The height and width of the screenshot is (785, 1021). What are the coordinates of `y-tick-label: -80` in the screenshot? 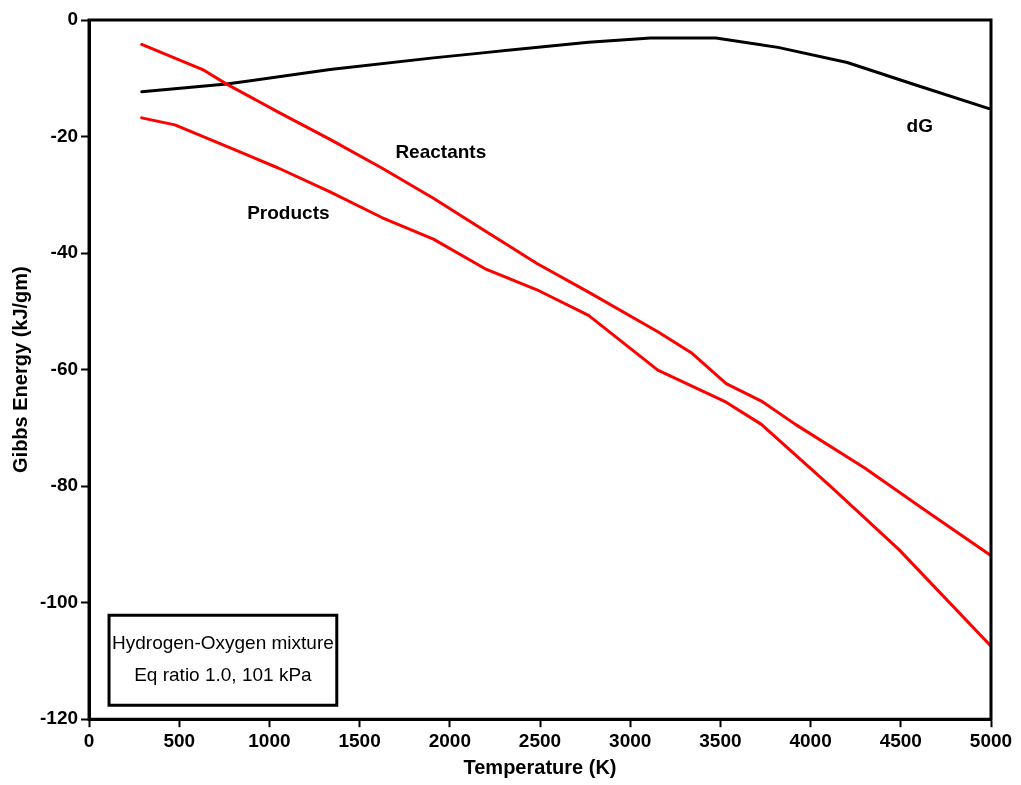 It's located at (64, 485).